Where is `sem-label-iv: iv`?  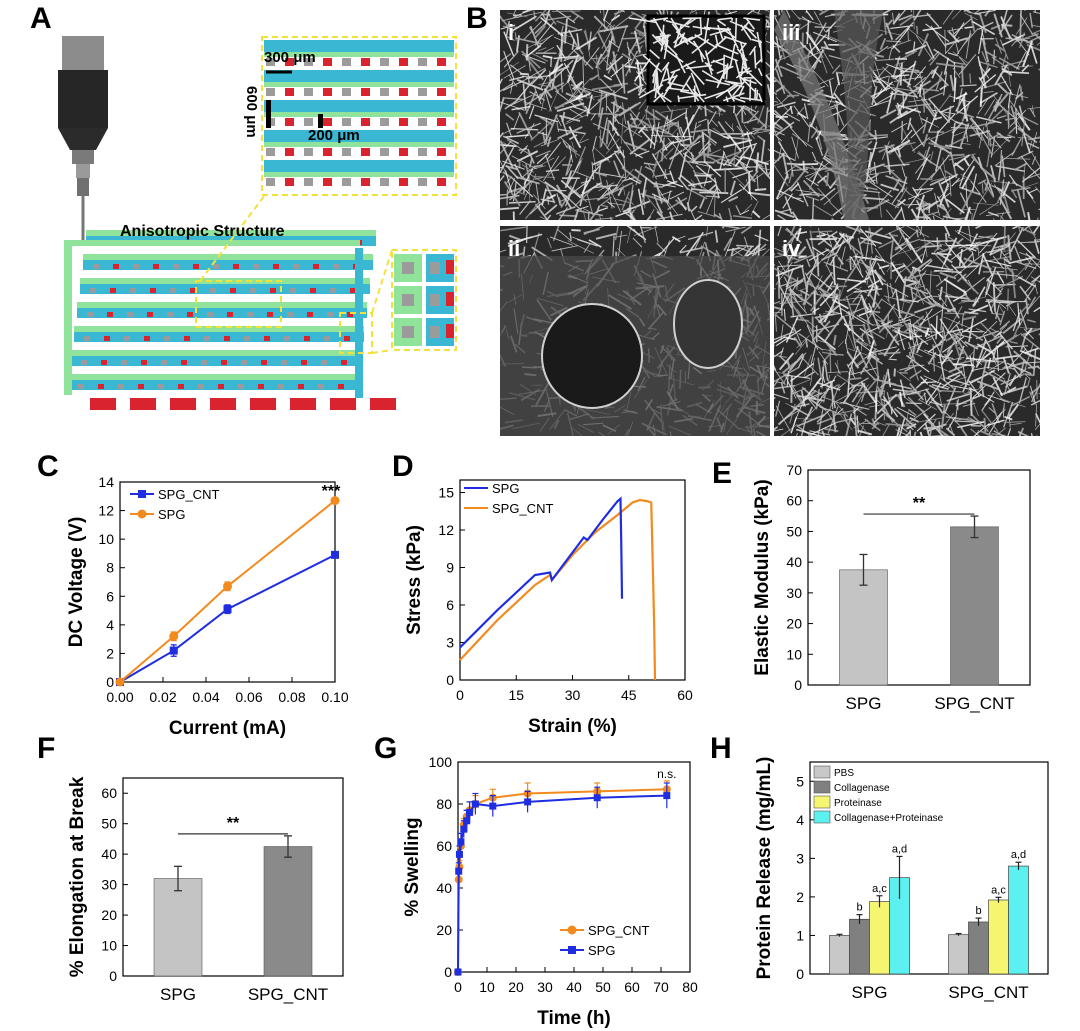
sem-label-iv: iv is located at coordinates (791, 248).